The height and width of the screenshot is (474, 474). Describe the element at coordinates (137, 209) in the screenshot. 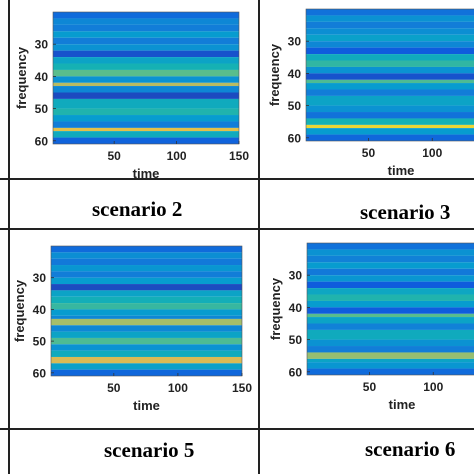

I see `caption-scenario-2: scenario 2` at that location.